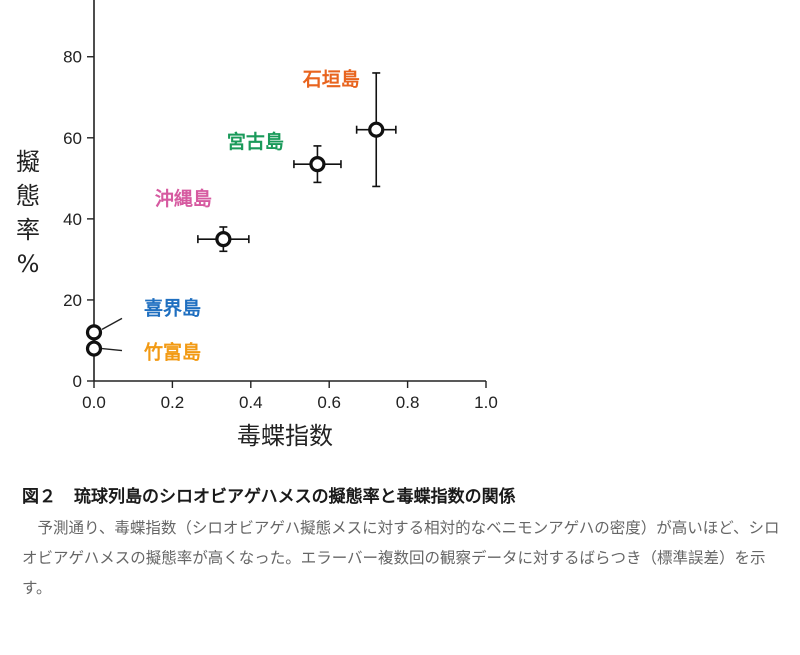 Image resolution: width=800 pixels, height=655 pixels. What do you see at coordinates (486, 402) in the screenshot?
I see `x-tick-label: 1.0` at bounding box center [486, 402].